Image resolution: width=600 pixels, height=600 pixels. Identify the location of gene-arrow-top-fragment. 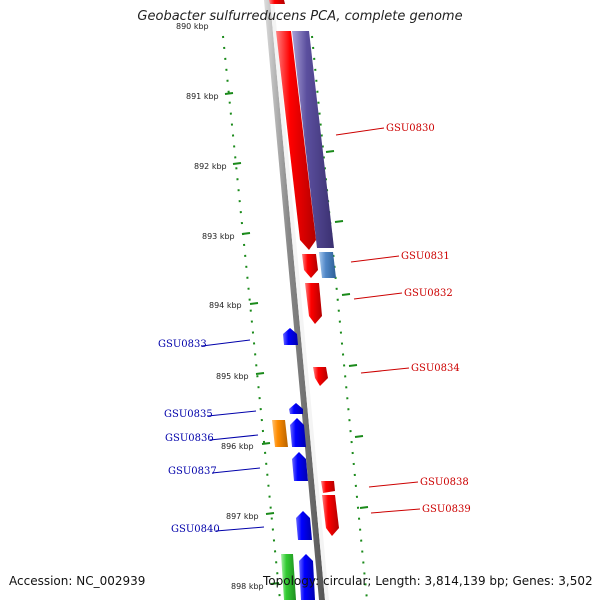
(277, 2).